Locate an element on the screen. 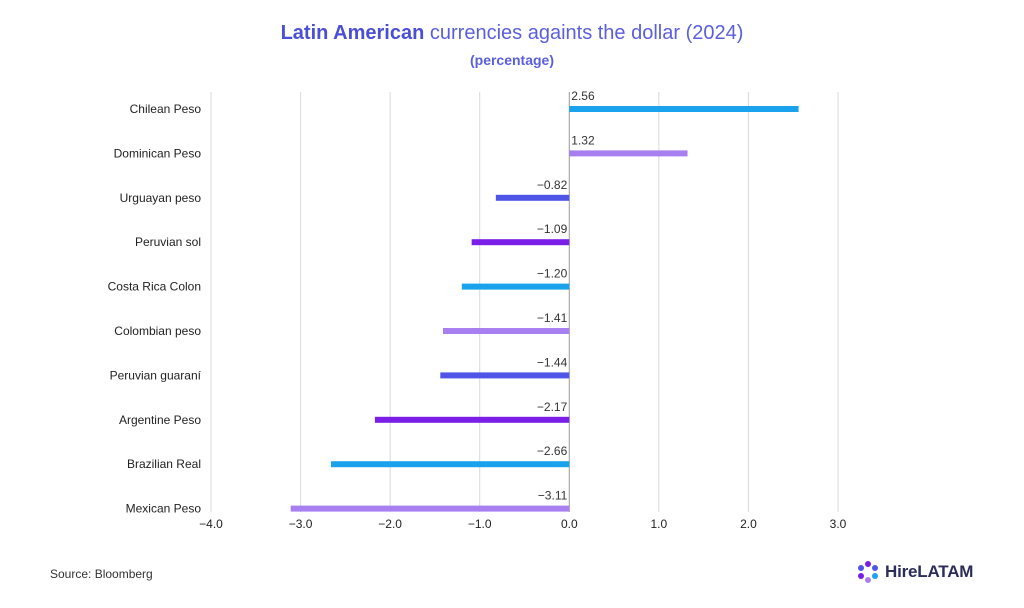 This screenshot has height=608, width=1024. data-label: −1.20 is located at coordinates (552, 274).